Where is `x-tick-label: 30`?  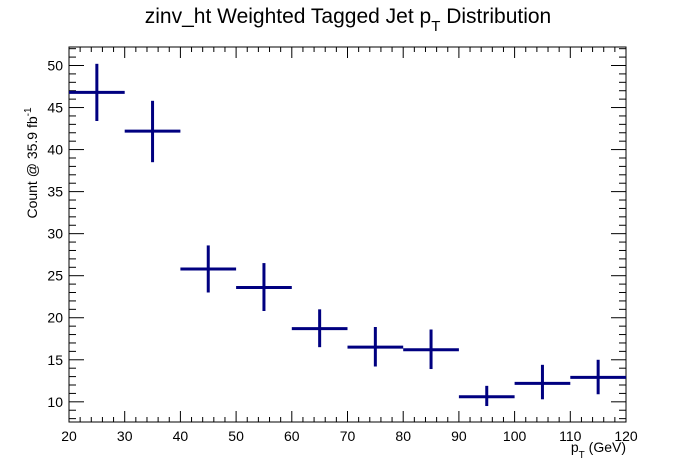
x-tick-label: 30 is located at coordinates (125, 436).